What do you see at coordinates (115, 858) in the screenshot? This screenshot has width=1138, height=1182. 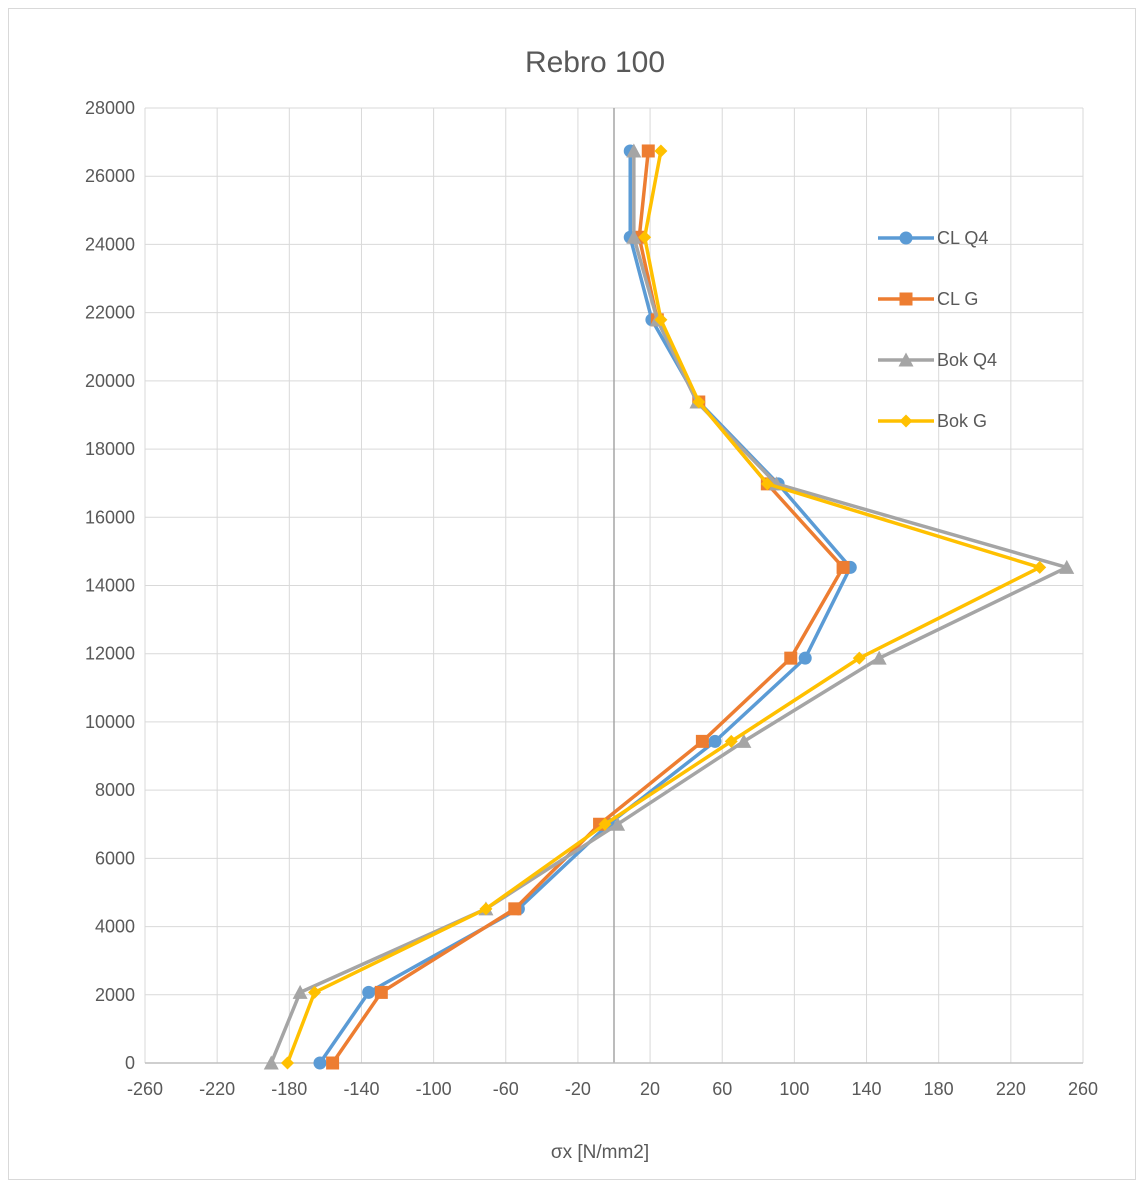 I see `y-tick-label: 6000` at bounding box center [115, 858].